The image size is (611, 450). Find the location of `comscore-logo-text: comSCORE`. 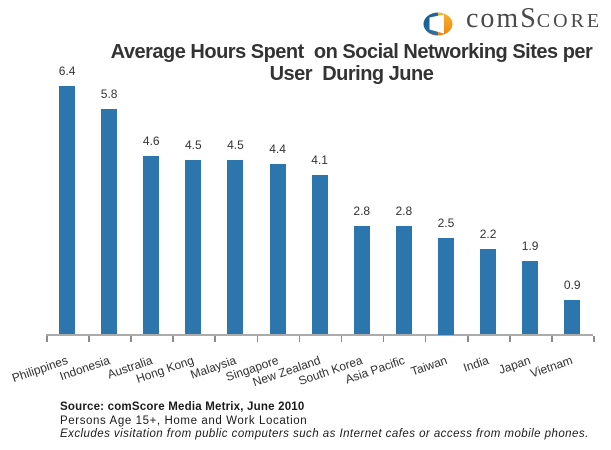

comscore-logo-text: comSCORE is located at coordinates (534, 21).